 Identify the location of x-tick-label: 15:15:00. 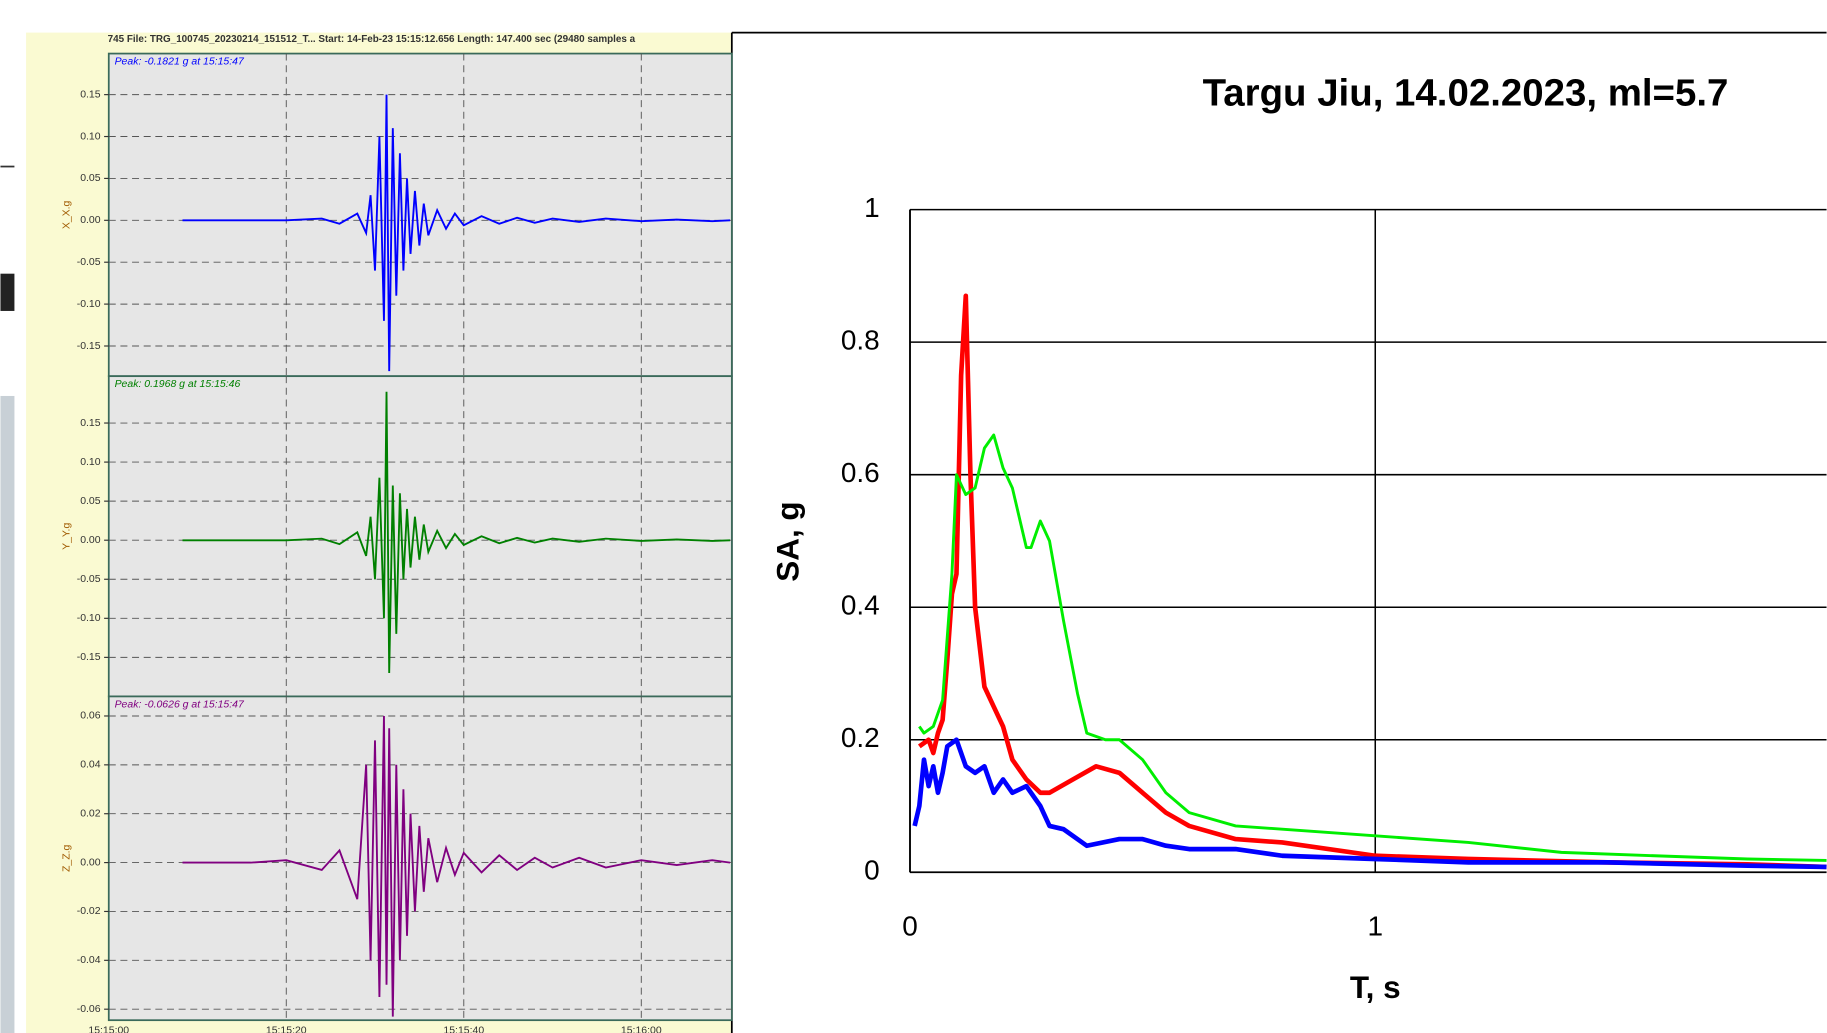
(108, 1029).